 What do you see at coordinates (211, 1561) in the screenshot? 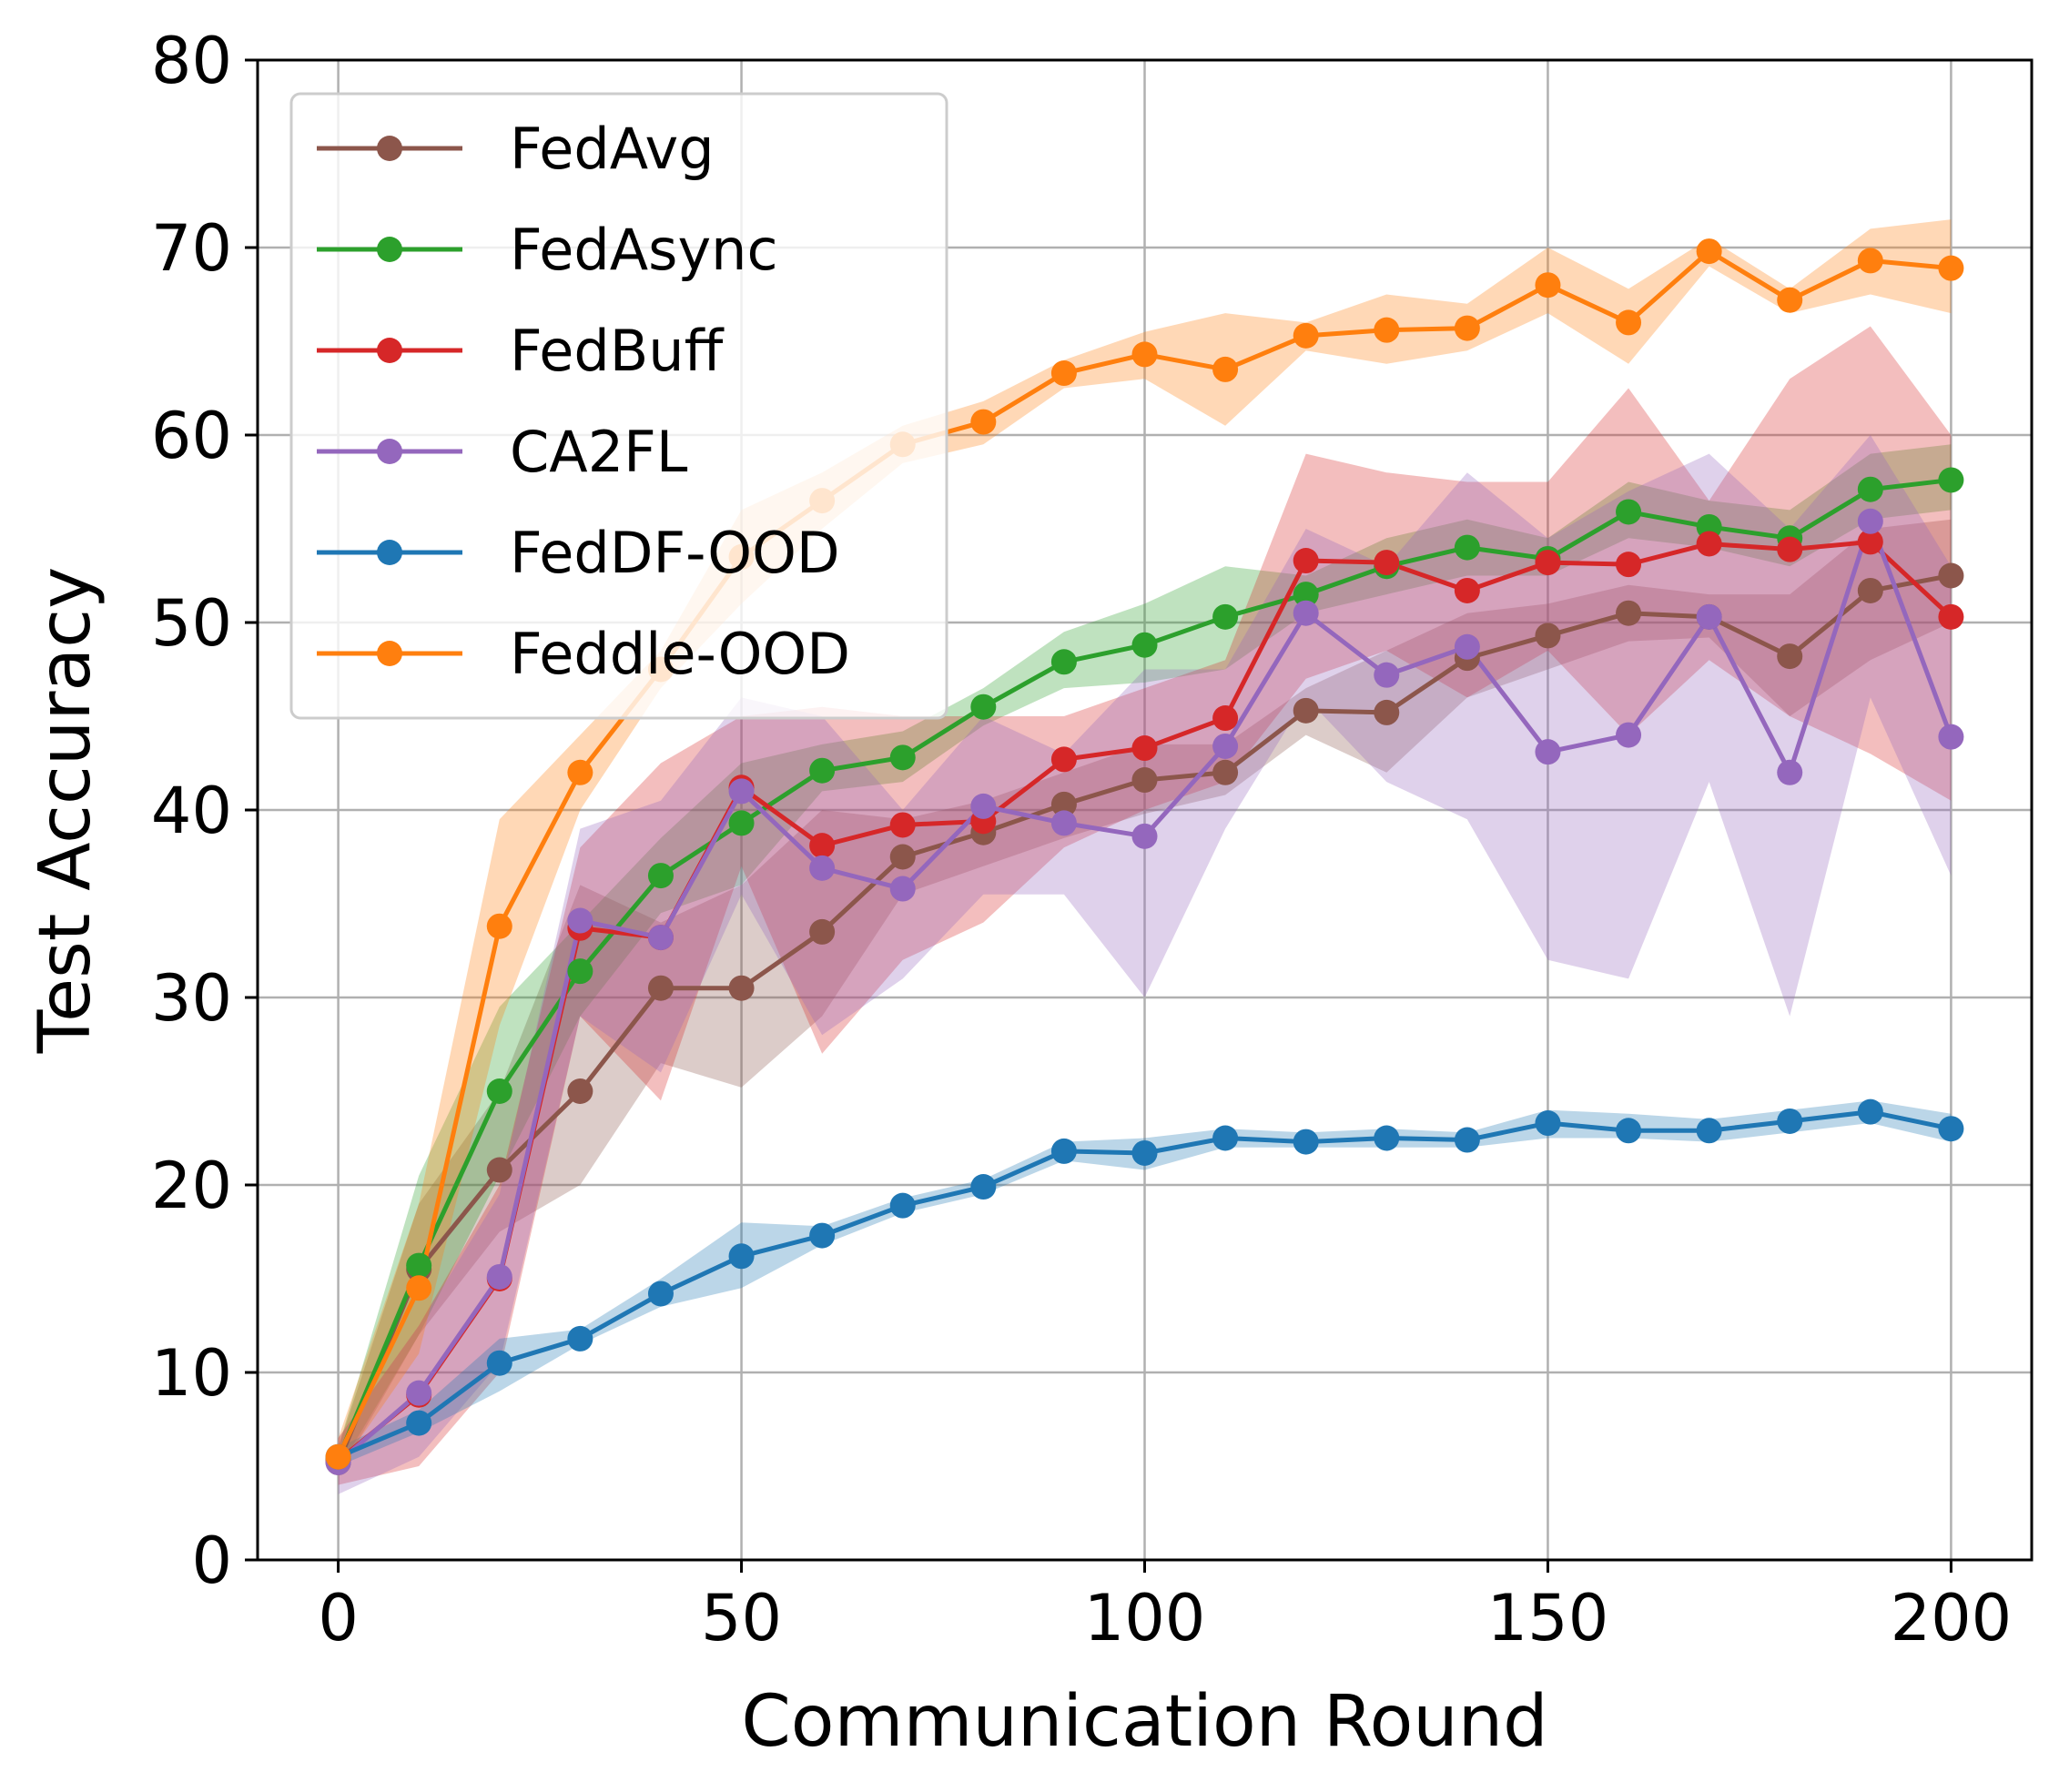
I see `y-tick-label: 0` at bounding box center [211, 1561].